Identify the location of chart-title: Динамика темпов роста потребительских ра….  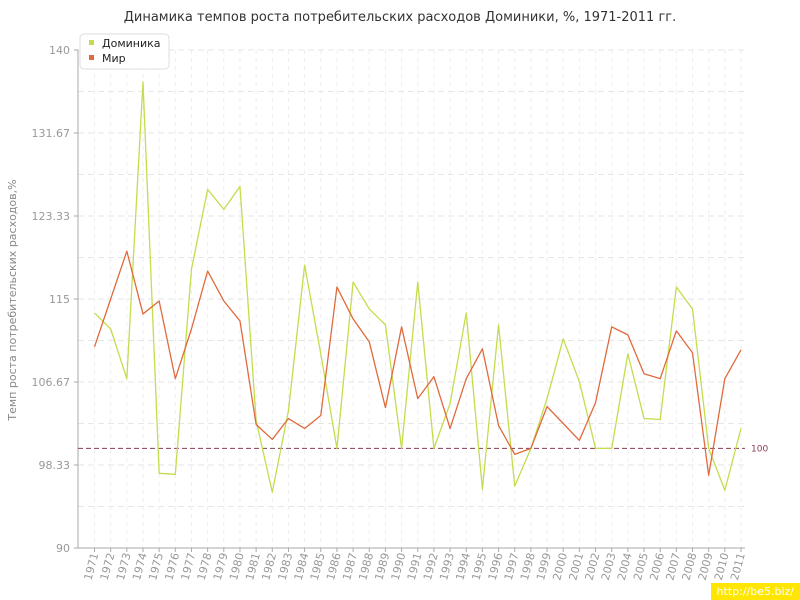
(400, 17).